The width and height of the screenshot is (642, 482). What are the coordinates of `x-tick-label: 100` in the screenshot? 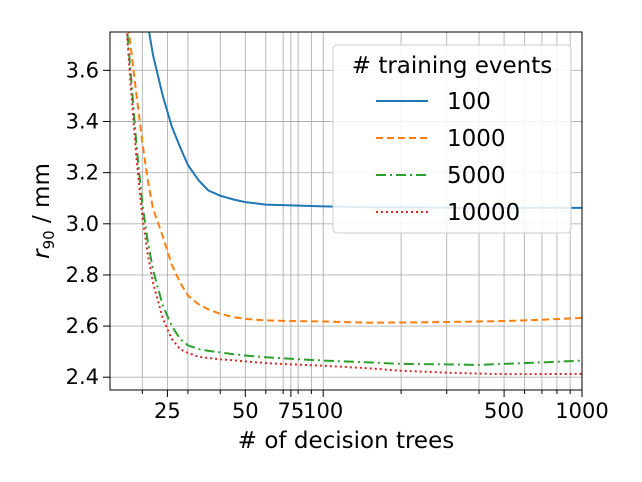 It's located at (323, 411).